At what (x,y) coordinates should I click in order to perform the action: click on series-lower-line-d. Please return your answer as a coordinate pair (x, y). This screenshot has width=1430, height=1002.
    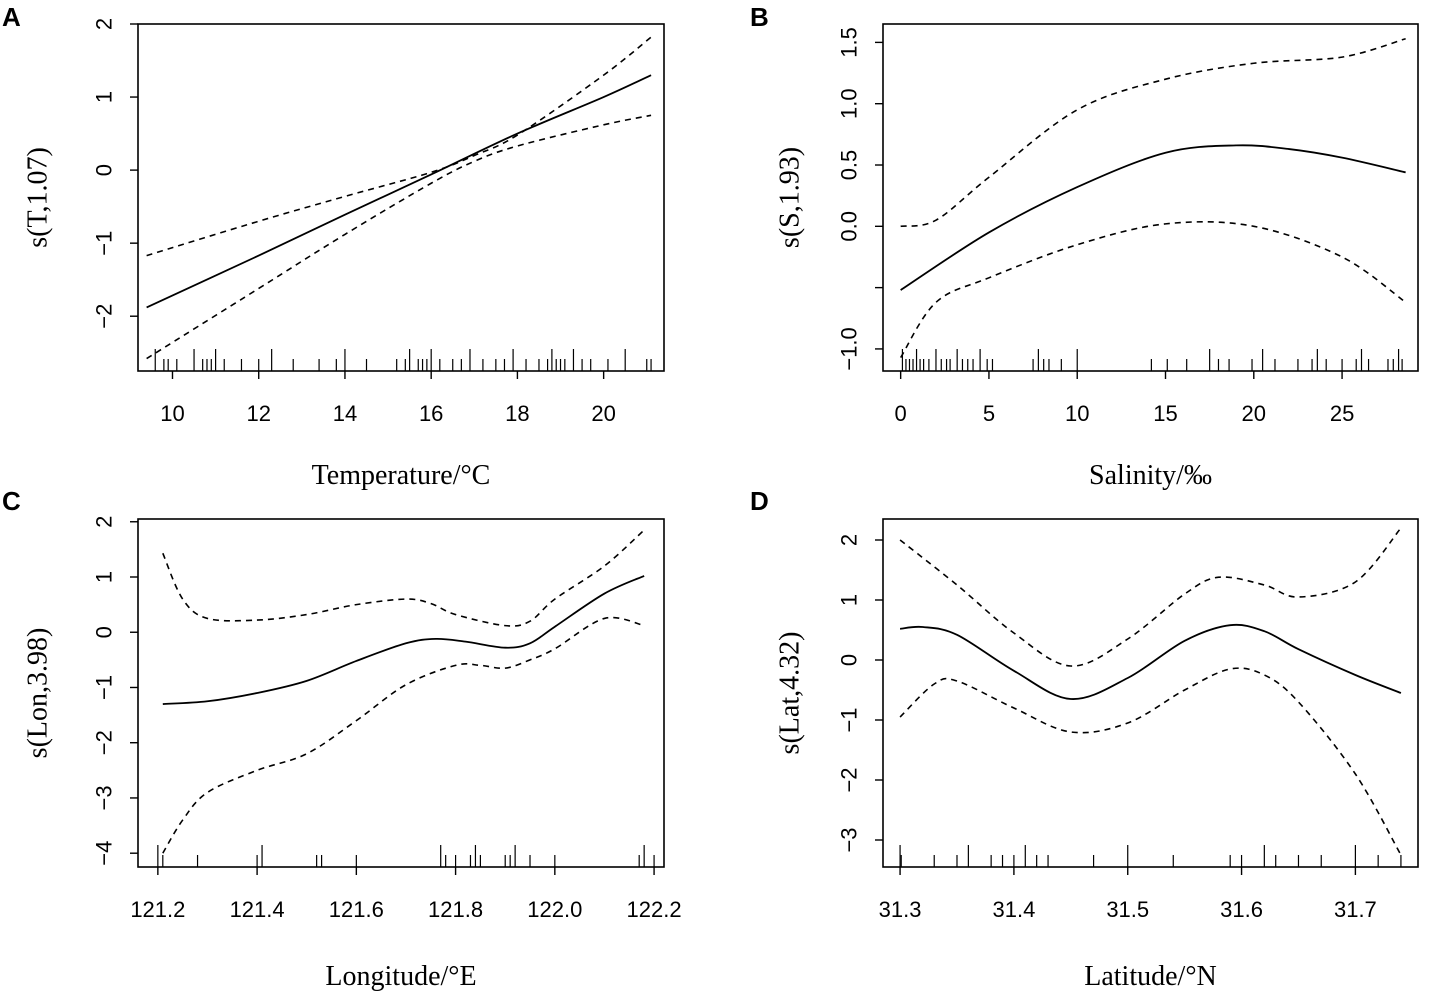
    Looking at the image, I should click on (1150, 761).